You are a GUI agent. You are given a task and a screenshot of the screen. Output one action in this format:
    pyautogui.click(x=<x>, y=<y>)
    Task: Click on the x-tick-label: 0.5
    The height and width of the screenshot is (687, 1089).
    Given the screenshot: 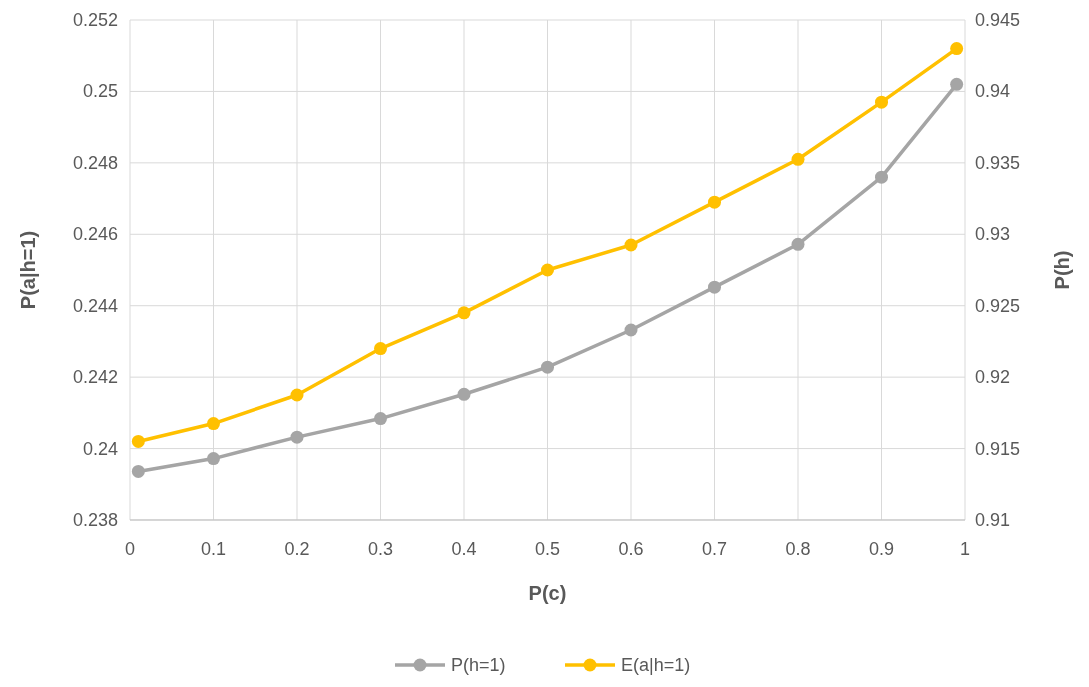 What is the action you would take?
    pyautogui.click(x=547, y=549)
    